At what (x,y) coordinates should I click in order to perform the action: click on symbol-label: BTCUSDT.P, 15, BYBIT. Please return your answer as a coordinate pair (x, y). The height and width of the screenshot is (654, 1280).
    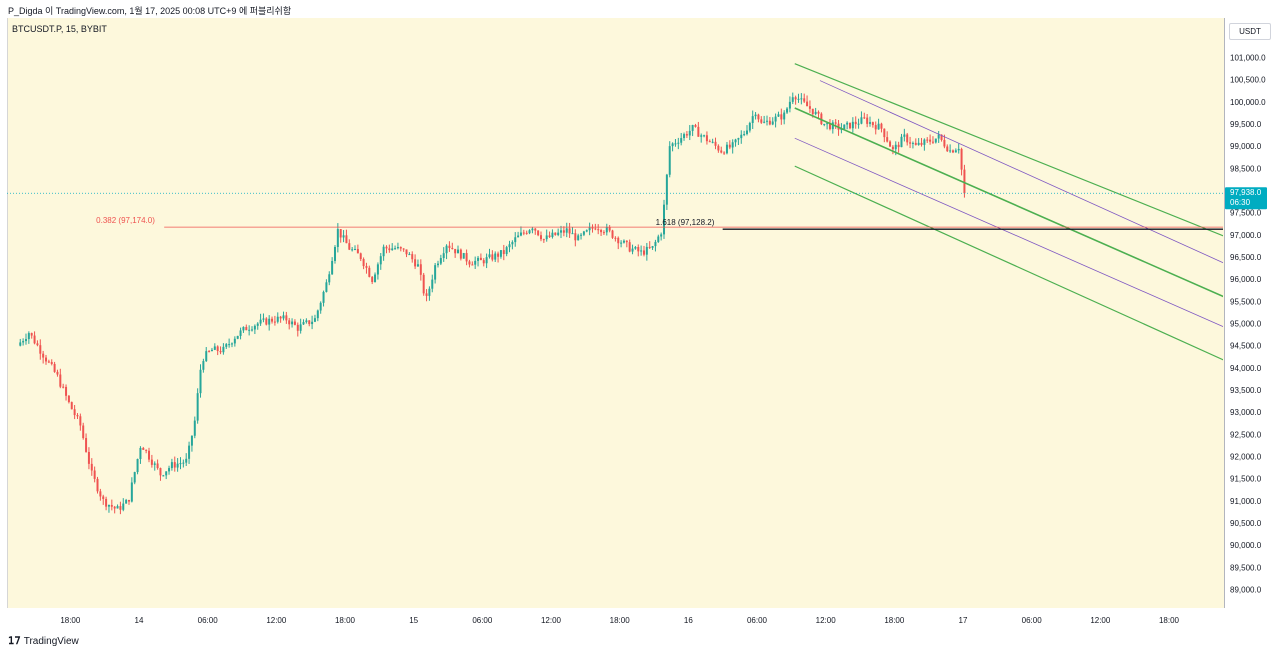
    Looking at the image, I should click on (59, 29).